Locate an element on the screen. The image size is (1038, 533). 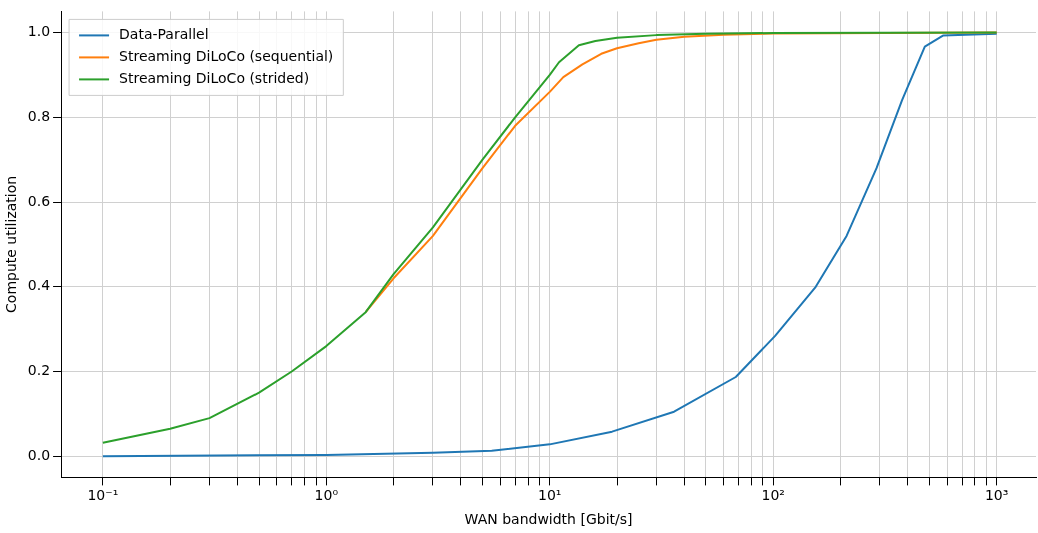
y-axis-title: Compute utilization is located at coordinates (11, 244).